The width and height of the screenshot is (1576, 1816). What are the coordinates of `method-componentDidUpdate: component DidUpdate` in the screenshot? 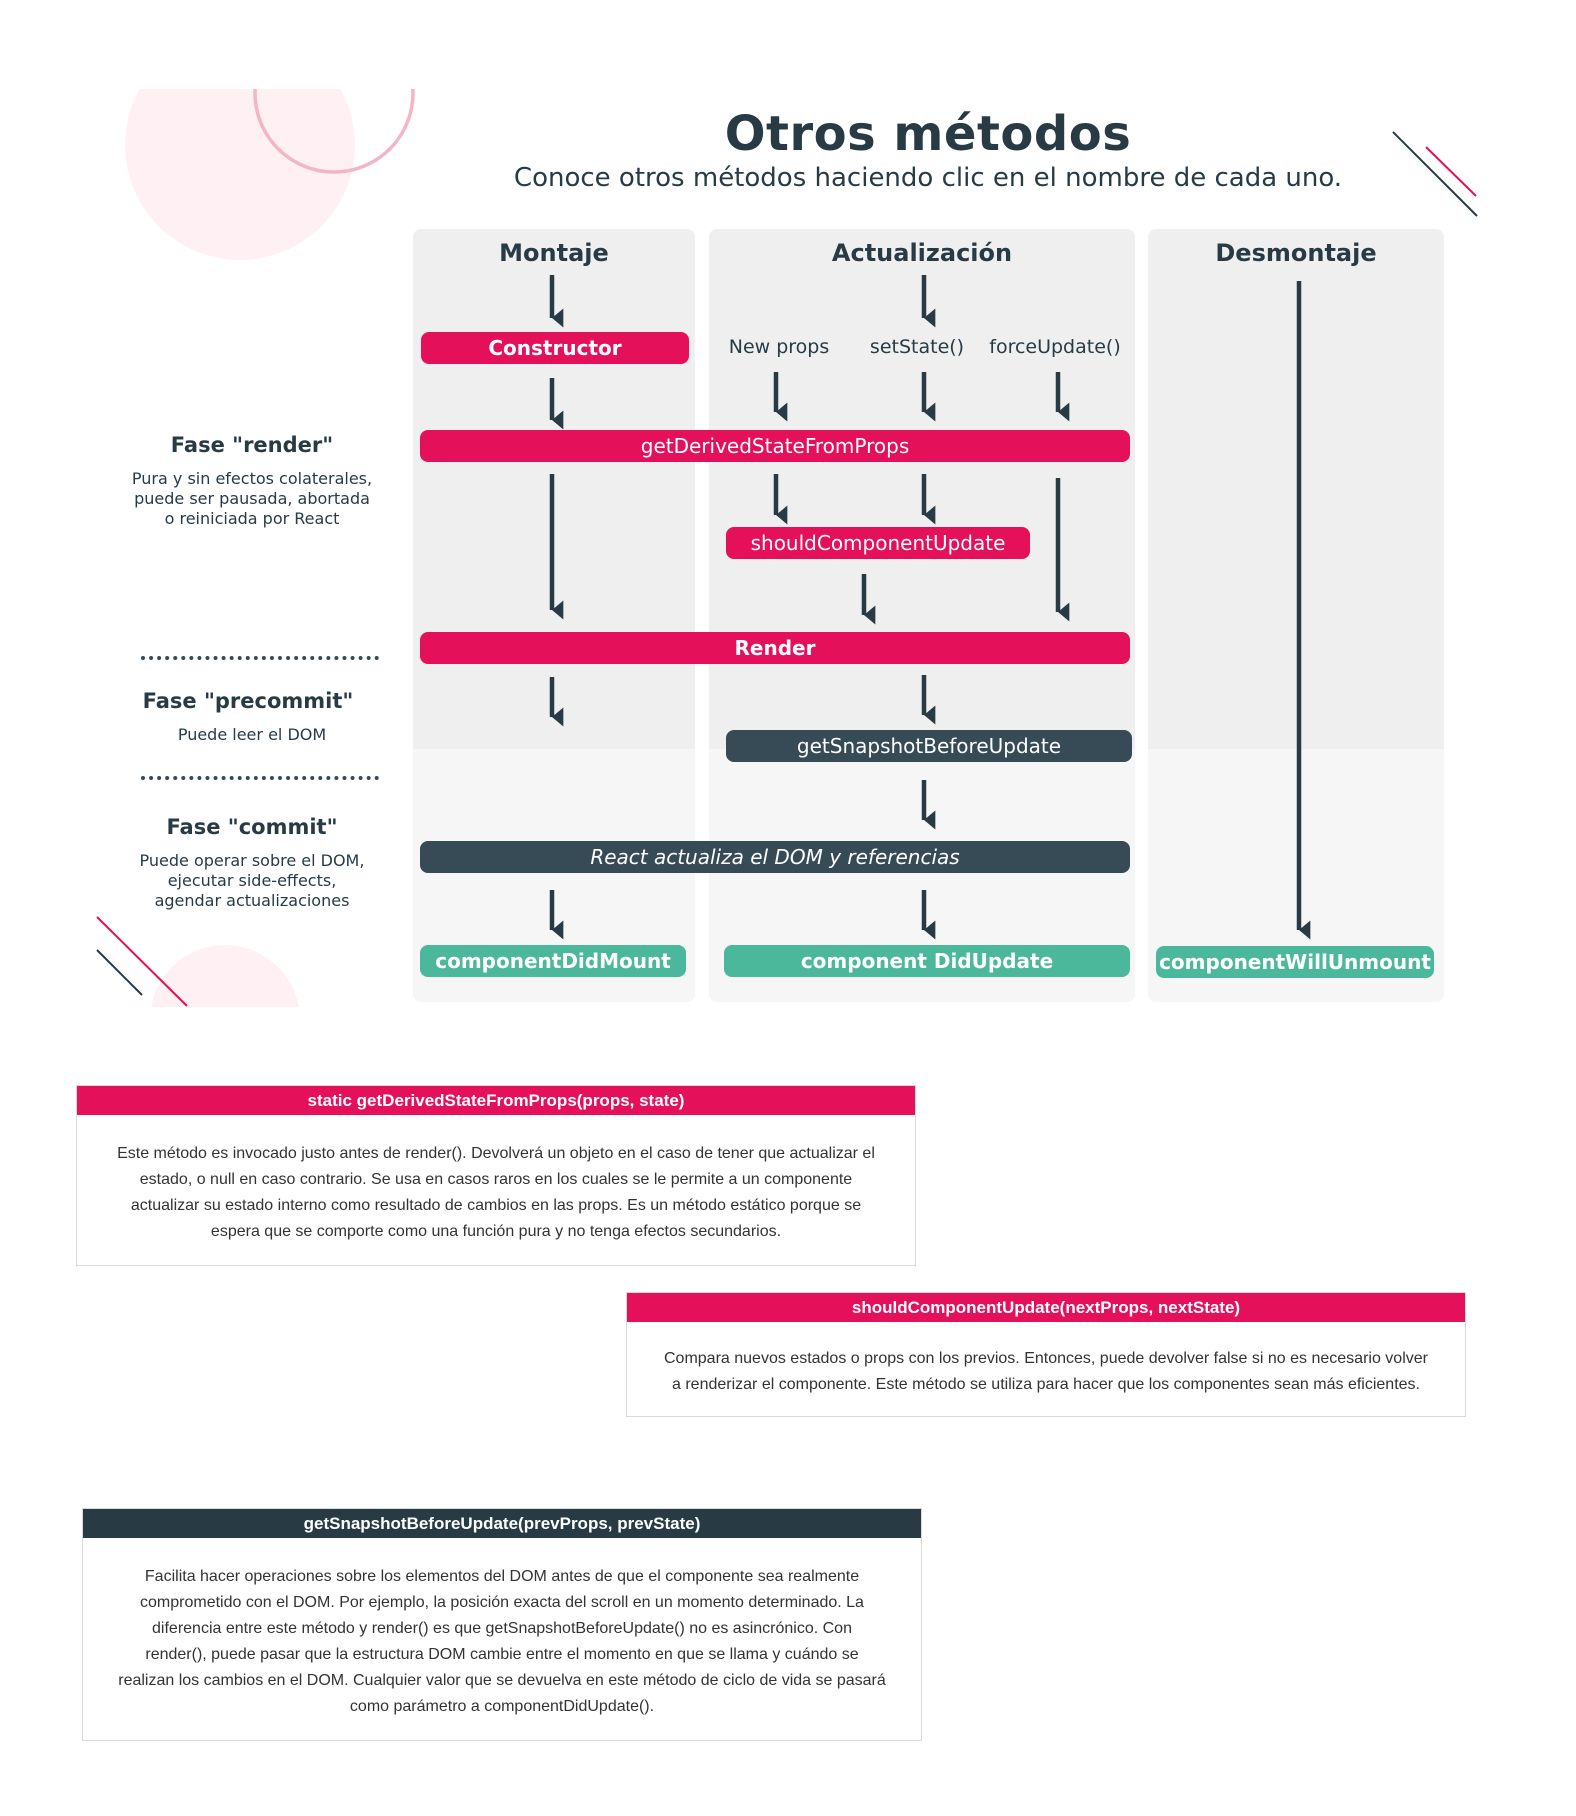 It's located at (927, 961).